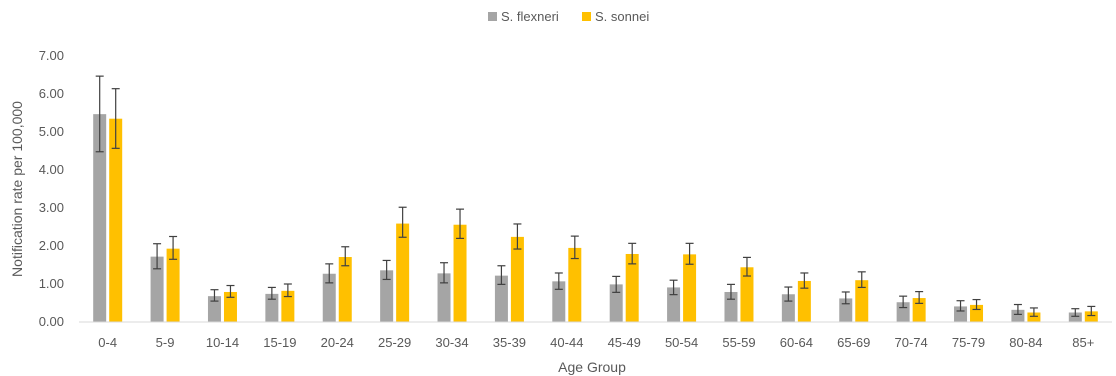 Image resolution: width=1116 pixels, height=376 pixels. I want to click on x-tick-label: 60-64, so click(796, 342).